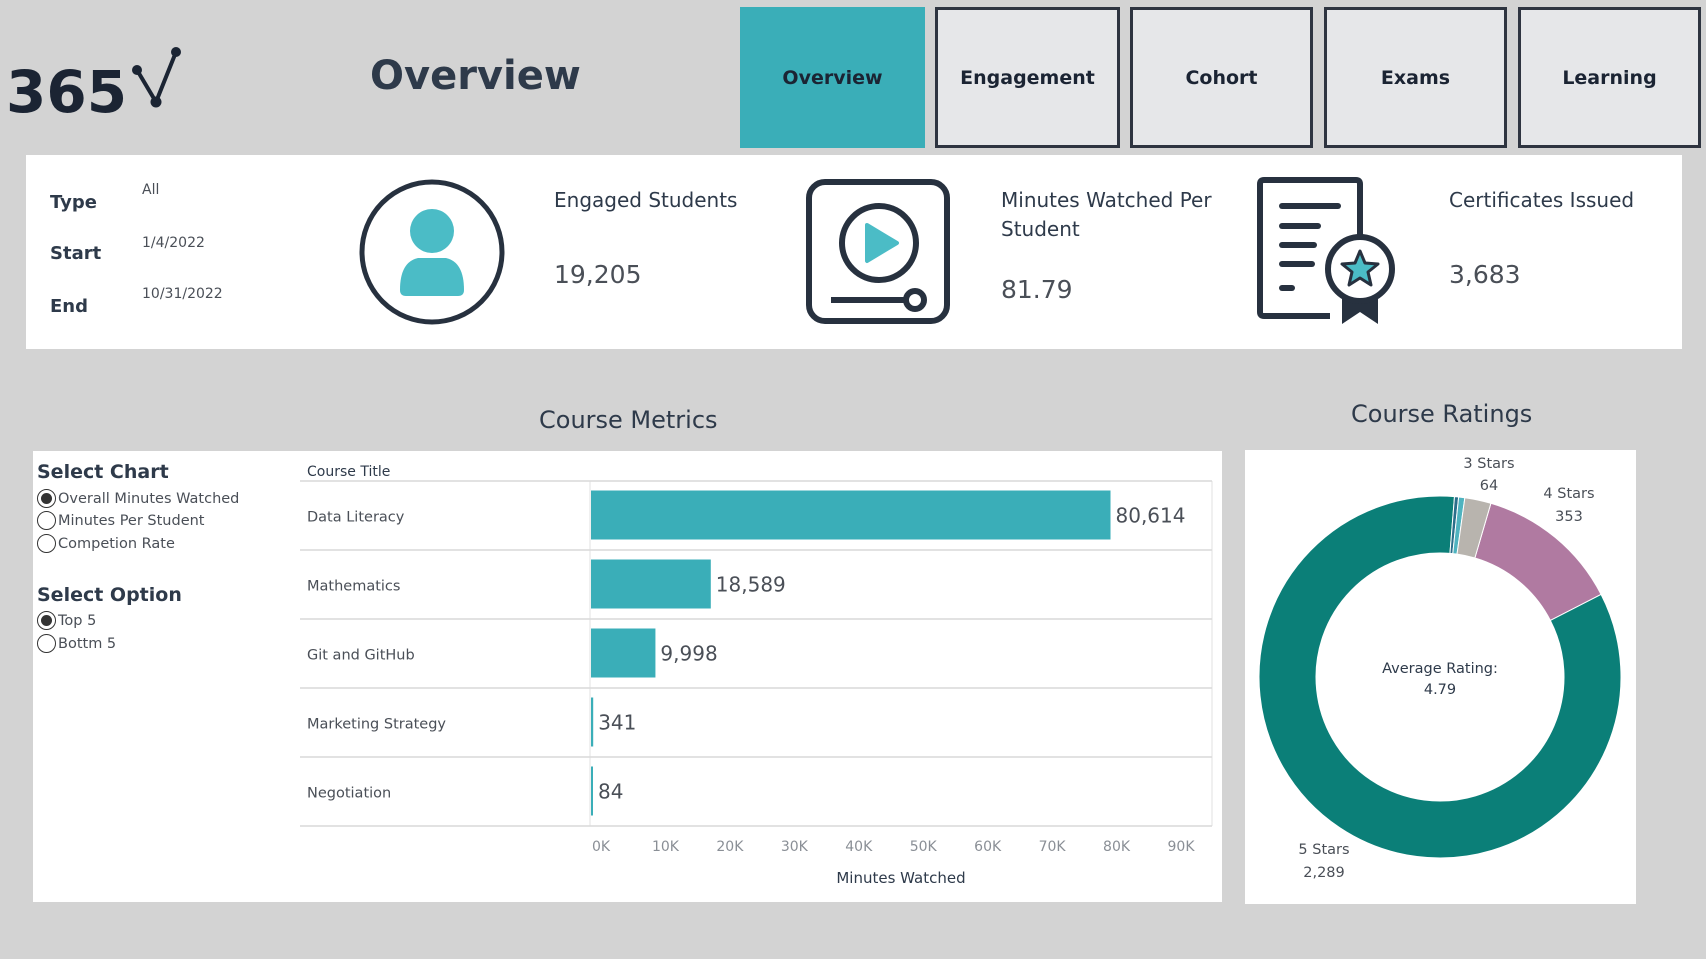 This screenshot has width=1706, height=959. What do you see at coordinates (751, 585) in the screenshot?
I see `bar-value-label: 18,589` at bounding box center [751, 585].